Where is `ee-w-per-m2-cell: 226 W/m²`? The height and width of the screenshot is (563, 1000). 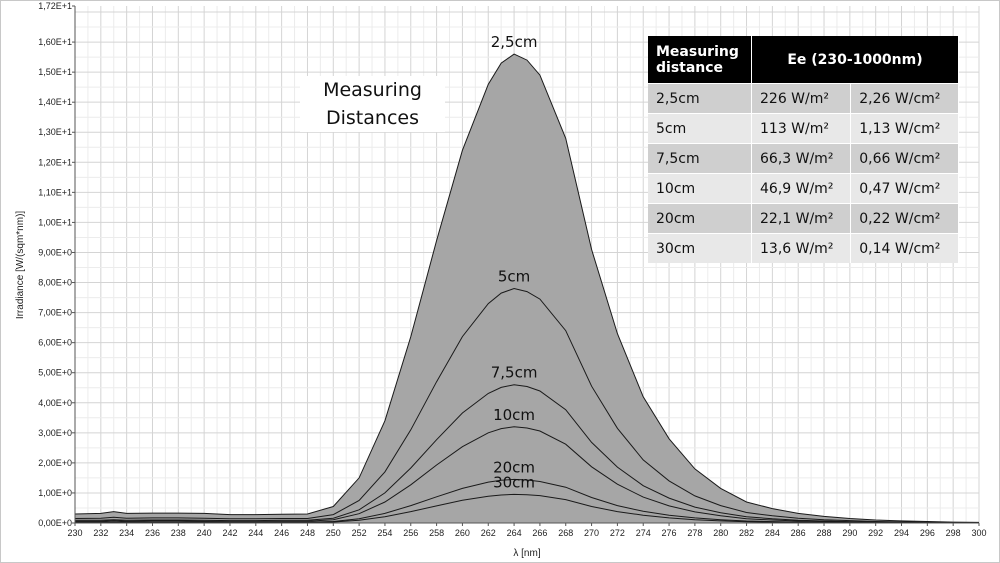 ee-w-per-m2-cell: 226 W/m² is located at coordinates (801, 98).